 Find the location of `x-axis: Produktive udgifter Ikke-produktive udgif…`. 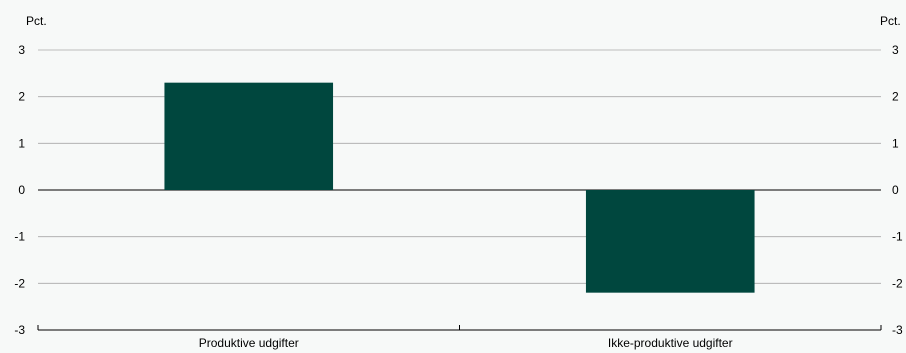

x-axis: Produktive udgifter Ikke-produktive udgif… is located at coordinates (459, 337).